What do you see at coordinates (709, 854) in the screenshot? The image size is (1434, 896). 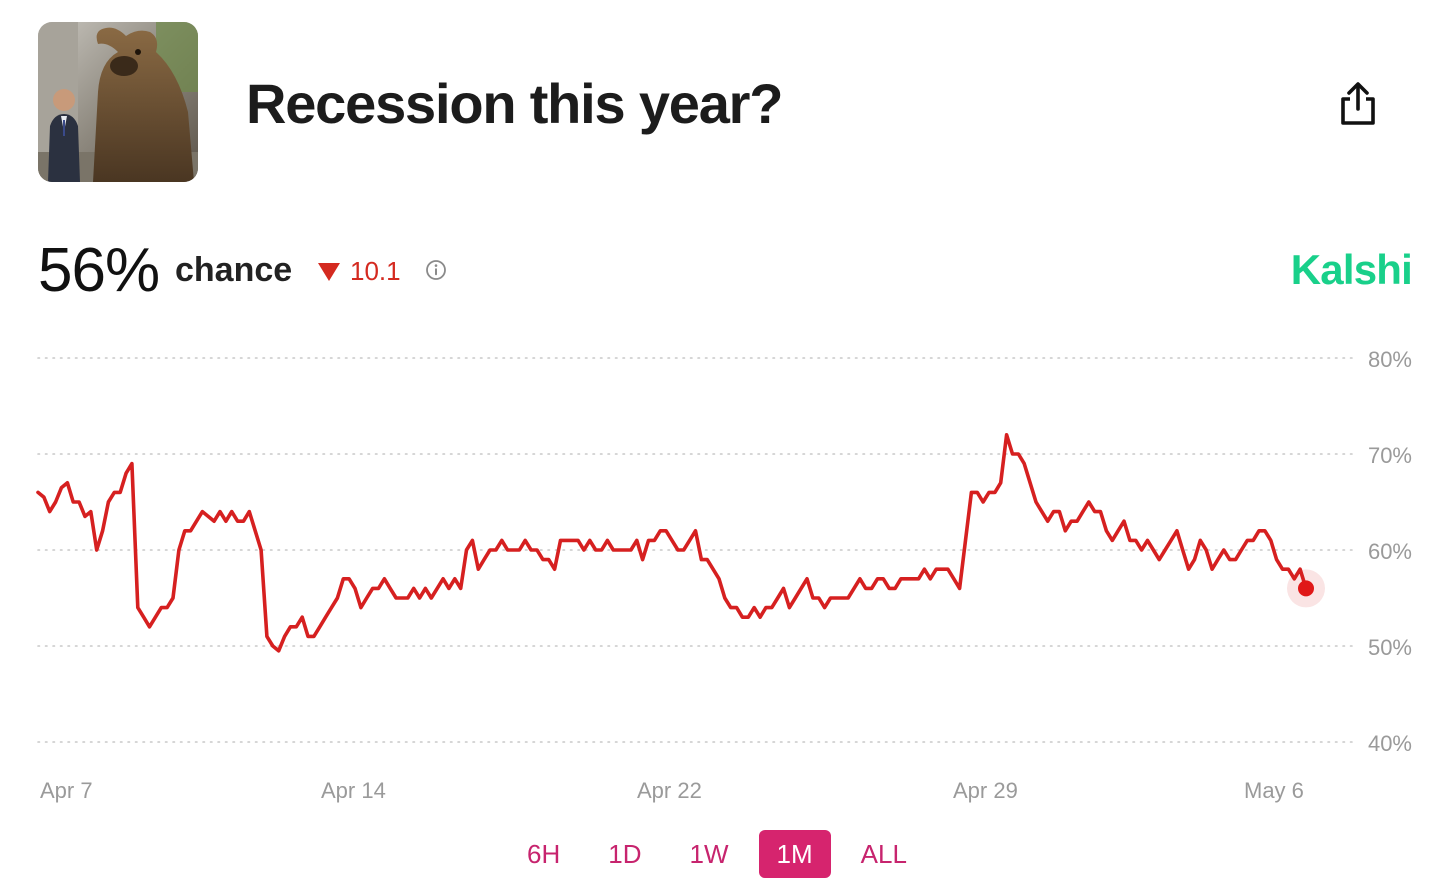 I see `range-button-1w: 1W` at bounding box center [709, 854].